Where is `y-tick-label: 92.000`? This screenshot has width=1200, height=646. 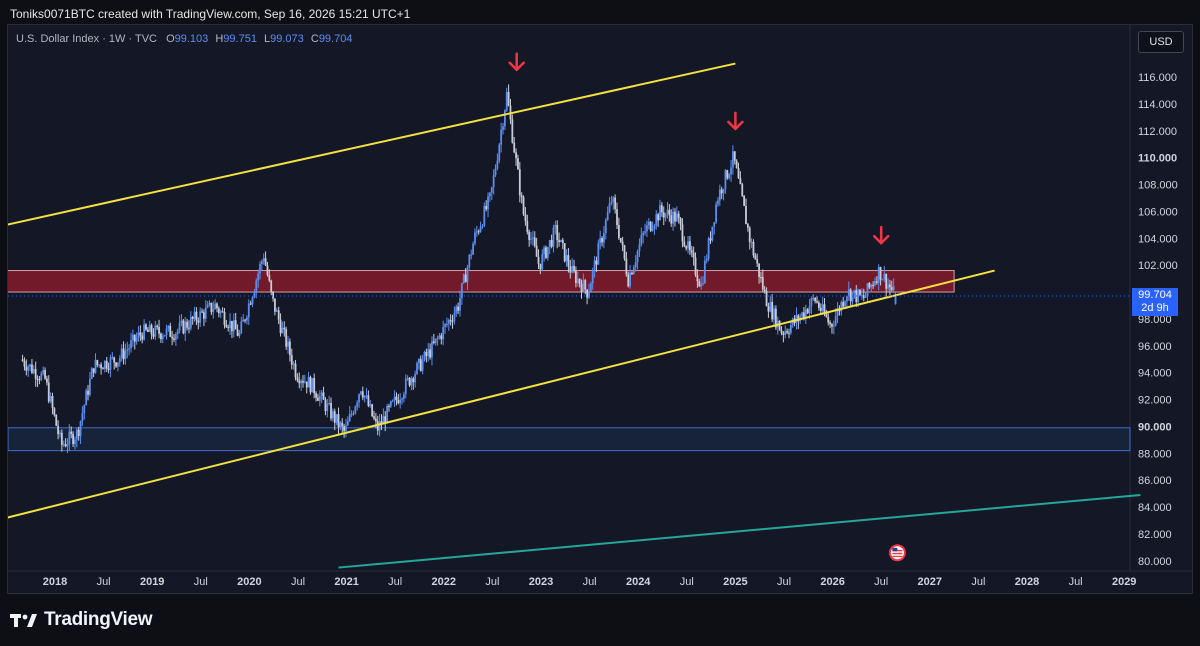
y-tick-label: 92.000 is located at coordinates (1155, 401).